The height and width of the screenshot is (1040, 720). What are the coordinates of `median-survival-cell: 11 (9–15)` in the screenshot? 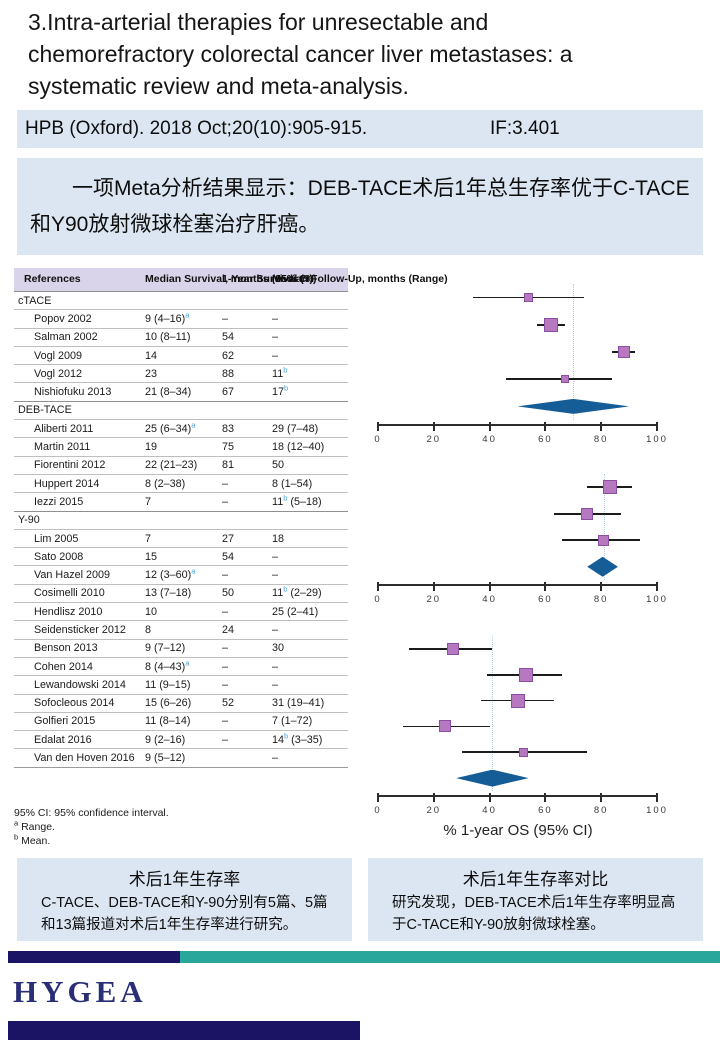 It's located at (168, 684).